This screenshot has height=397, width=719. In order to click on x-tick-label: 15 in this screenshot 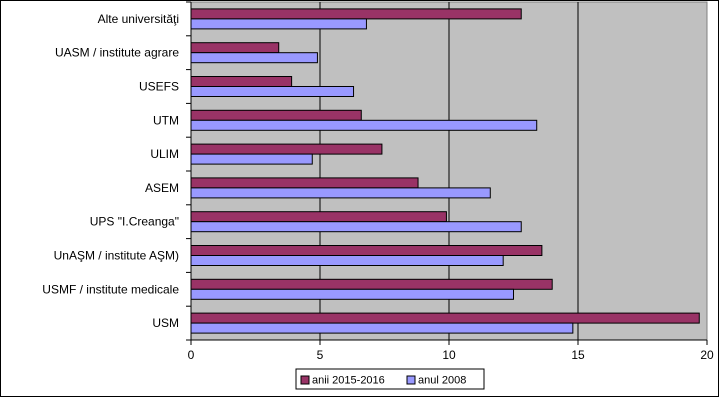, I will do `click(578, 355)`.